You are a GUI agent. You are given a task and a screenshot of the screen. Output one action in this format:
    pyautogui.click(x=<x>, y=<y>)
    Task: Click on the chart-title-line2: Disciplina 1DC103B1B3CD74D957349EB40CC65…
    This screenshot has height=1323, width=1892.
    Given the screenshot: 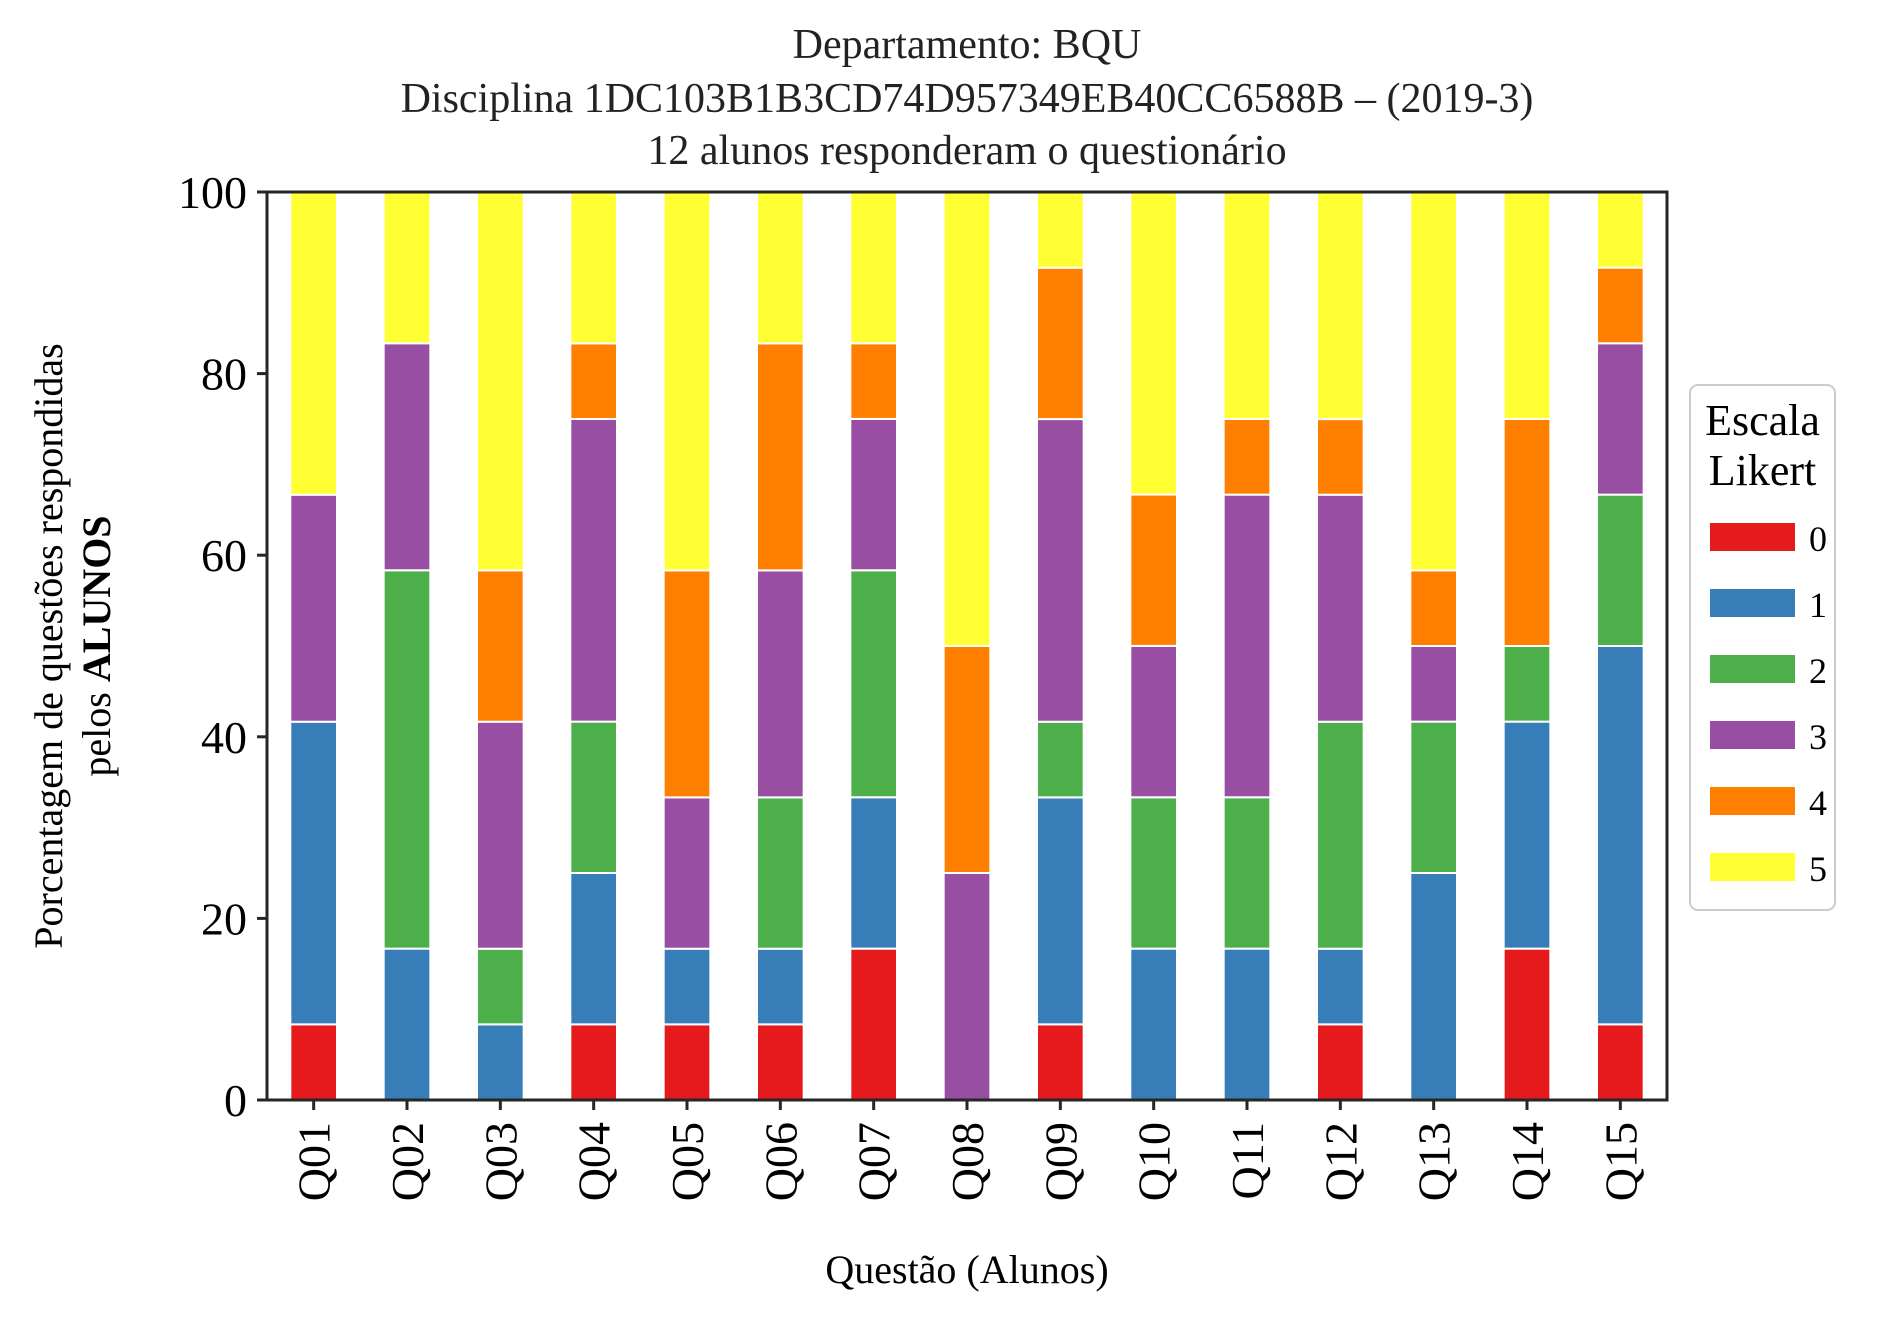 What is the action you would take?
    pyautogui.click(x=967, y=99)
    